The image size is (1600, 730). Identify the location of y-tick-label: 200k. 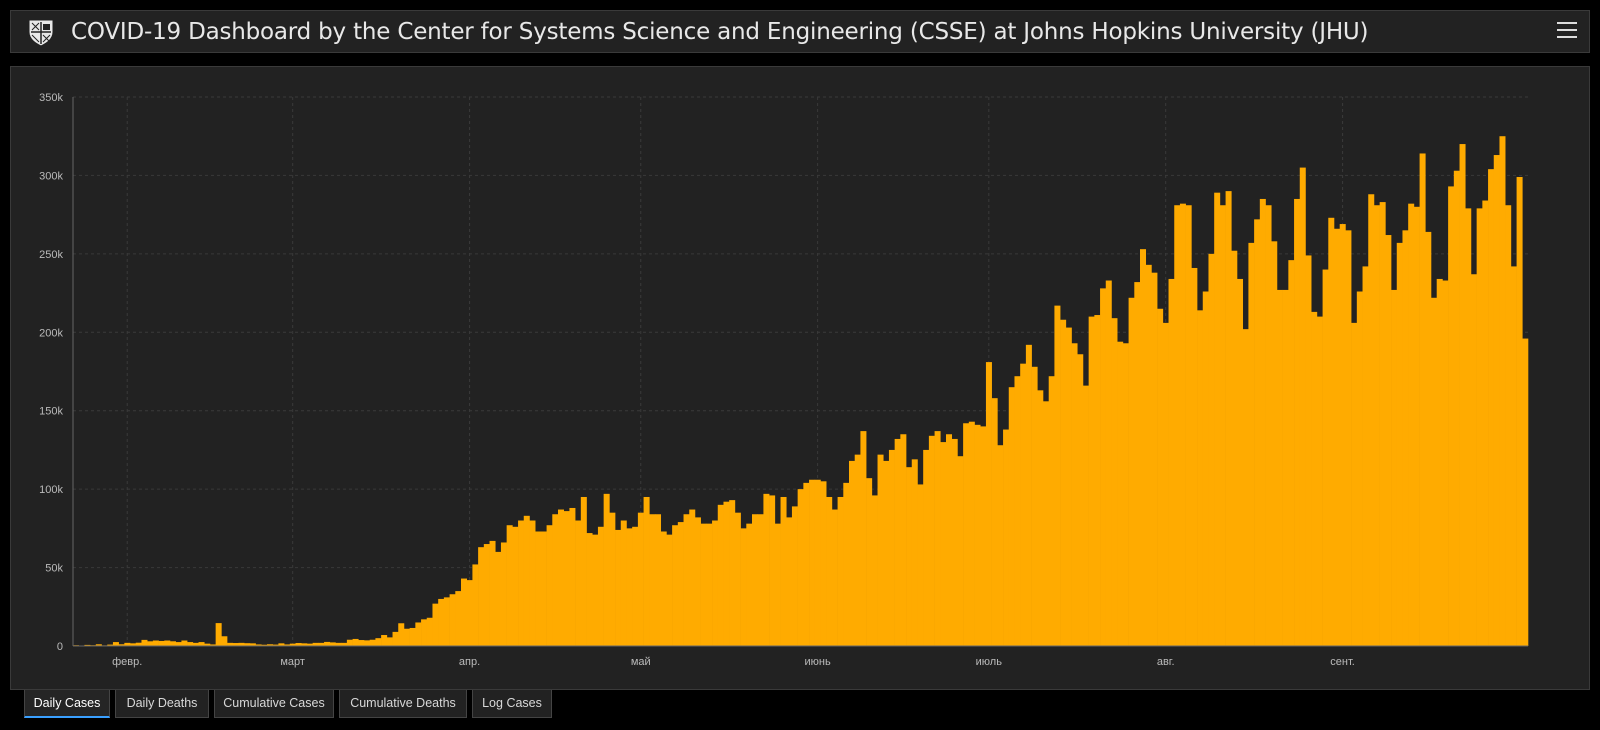
(51, 333).